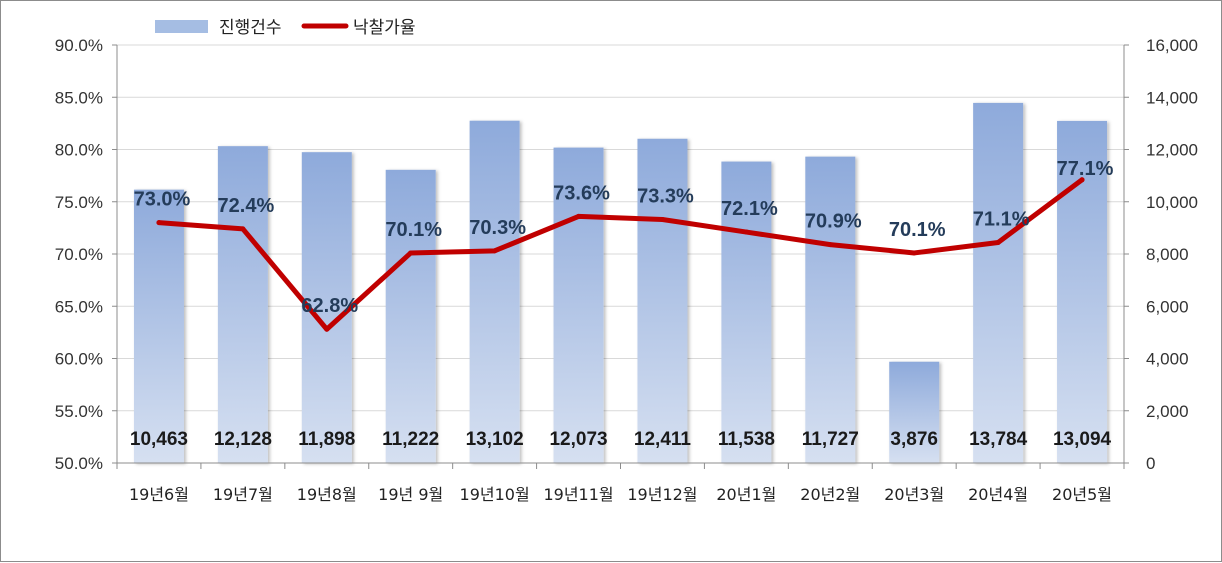 The image size is (1222, 563). I want to click on x-tick-label: 19년8월, so click(327, 494).